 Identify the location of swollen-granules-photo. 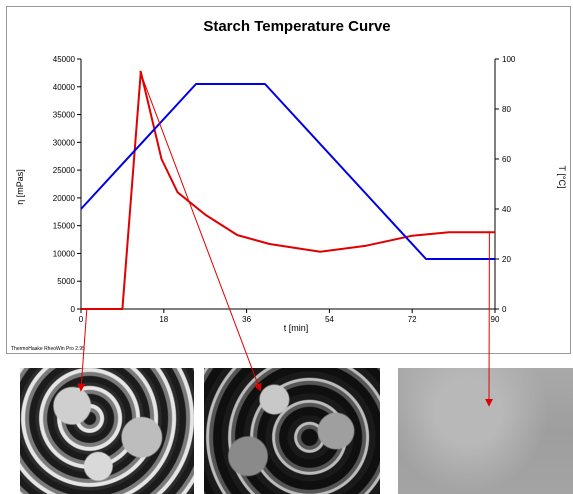
(292, 431).